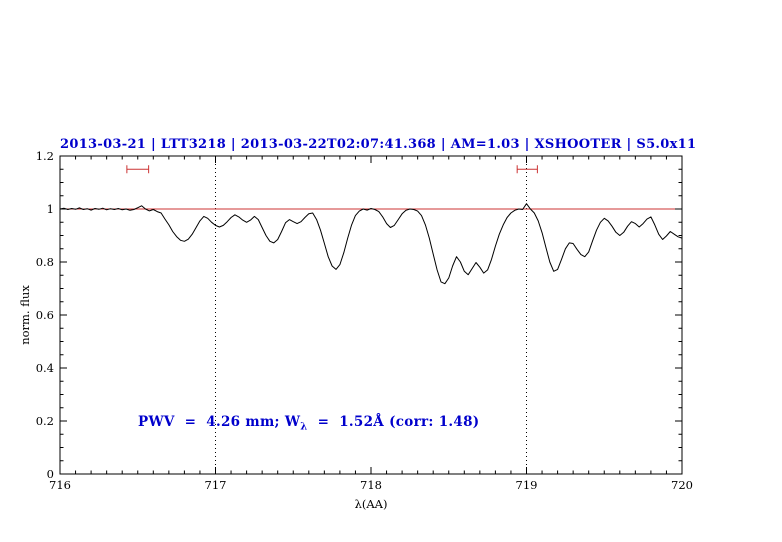 The image size is (782, 542). What do you see at coordinates (45, 315) in the screenshot?
I see `y-tick-label: 0.6` at bounding box center [45, 315].